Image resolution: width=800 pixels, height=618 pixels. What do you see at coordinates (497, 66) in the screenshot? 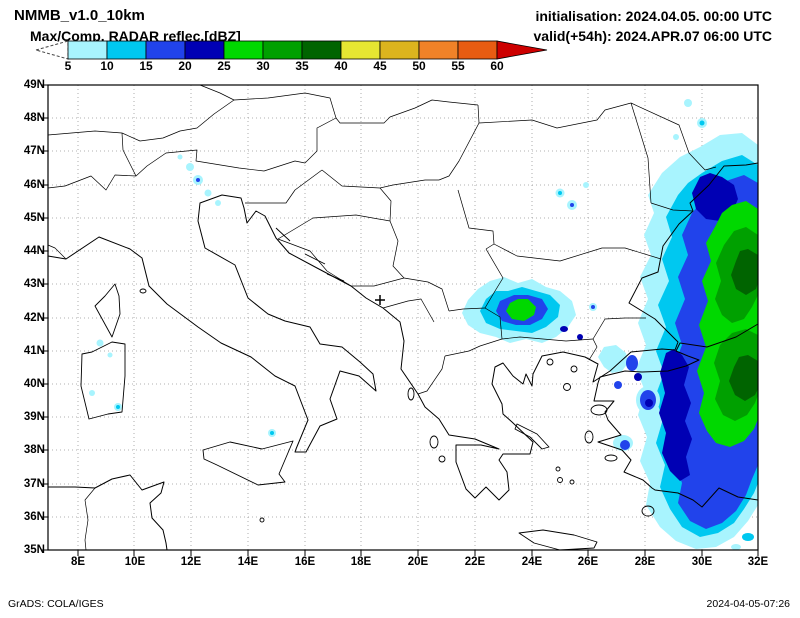
I see `colorbar-tick: 60` at bounding box center [497, 66].